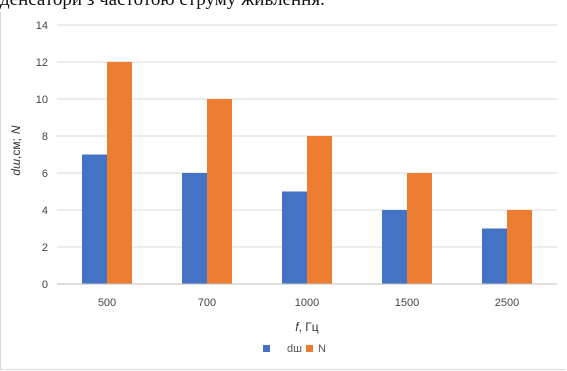 The width and height of the screenshot is (567, 371). I want to click on y-tick-label: 6, so click(45, 174).